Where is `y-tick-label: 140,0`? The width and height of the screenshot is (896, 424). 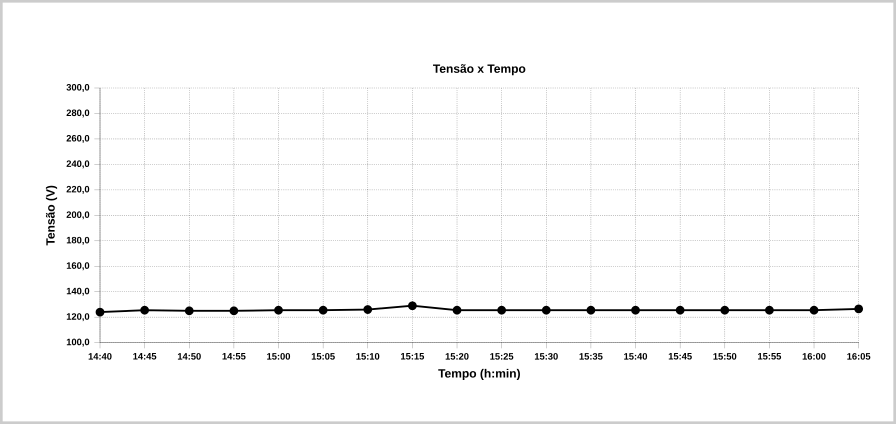 y-tick-label: 140,0 is located at coordinates (78, 292).